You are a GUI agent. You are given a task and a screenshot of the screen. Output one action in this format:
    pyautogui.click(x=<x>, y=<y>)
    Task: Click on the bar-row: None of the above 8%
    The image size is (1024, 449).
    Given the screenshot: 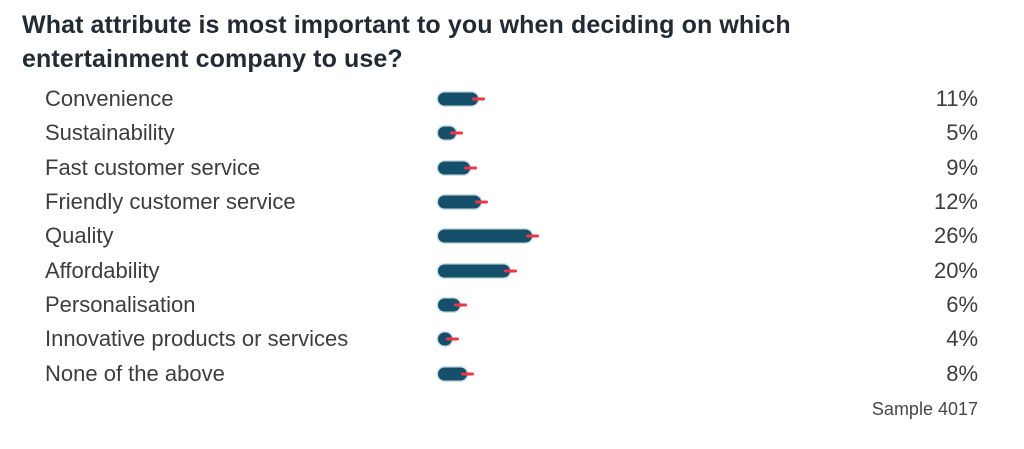 What is the action you would take?
    pyautogui.click(x=512, y=373)
    